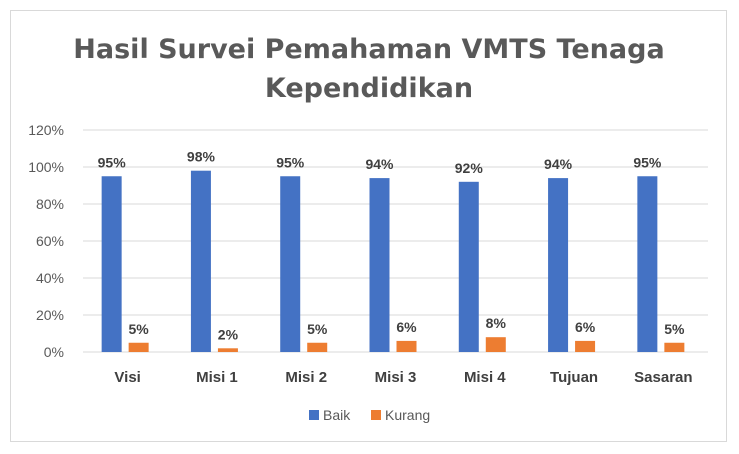  What do you see at coordinates (46, 130) in the screenshot?
I see `y-tick-label: 120%` at bounding box center [46, 130].